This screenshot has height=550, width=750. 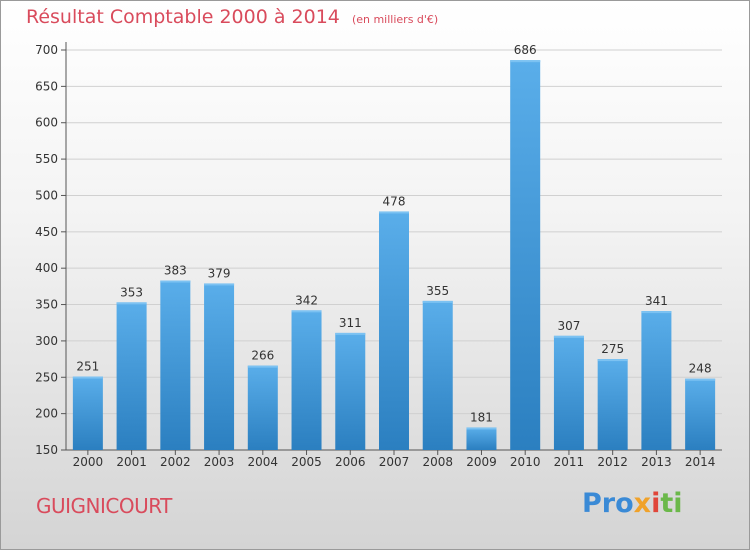 What do you see at coordinates (46, 195) in the screenshot?
I see `y-tick-label: 500` at bounding box center [46, 195].